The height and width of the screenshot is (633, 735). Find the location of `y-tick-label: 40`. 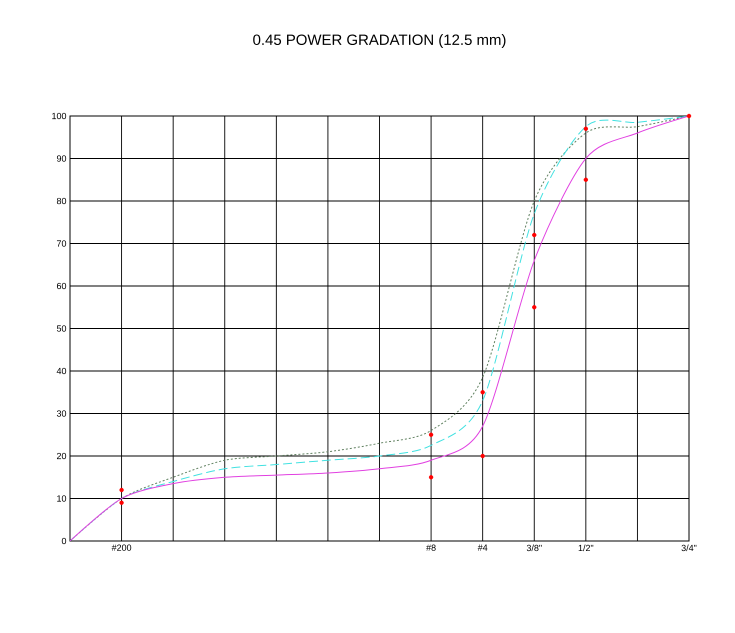

y-tick-label: 40 is located at coordinates (61, 371).